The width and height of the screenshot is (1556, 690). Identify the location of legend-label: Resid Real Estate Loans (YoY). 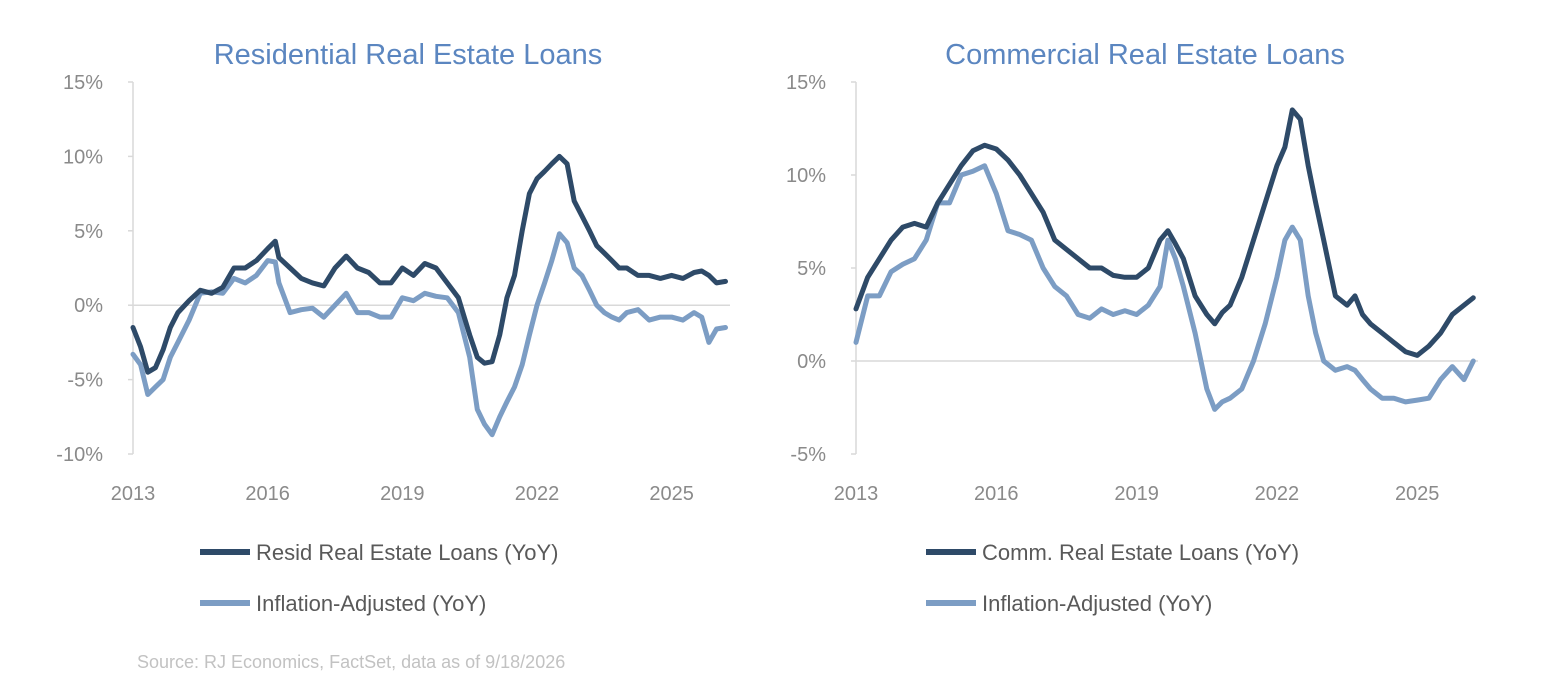
(407, 552).